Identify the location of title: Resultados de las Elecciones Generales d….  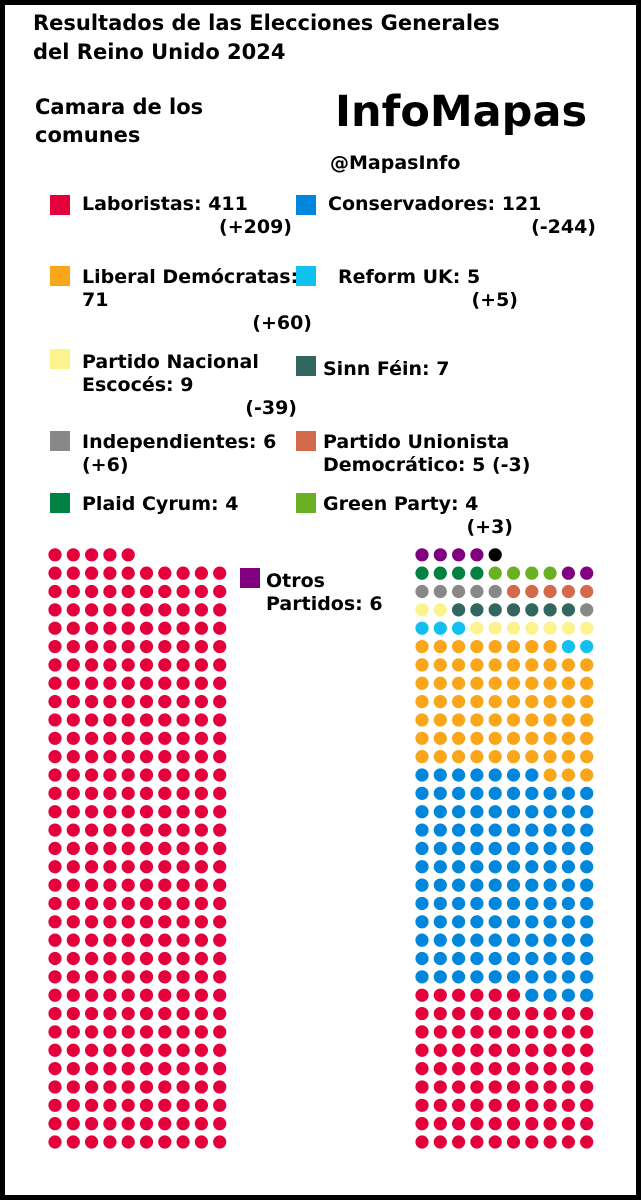
(266, 37).